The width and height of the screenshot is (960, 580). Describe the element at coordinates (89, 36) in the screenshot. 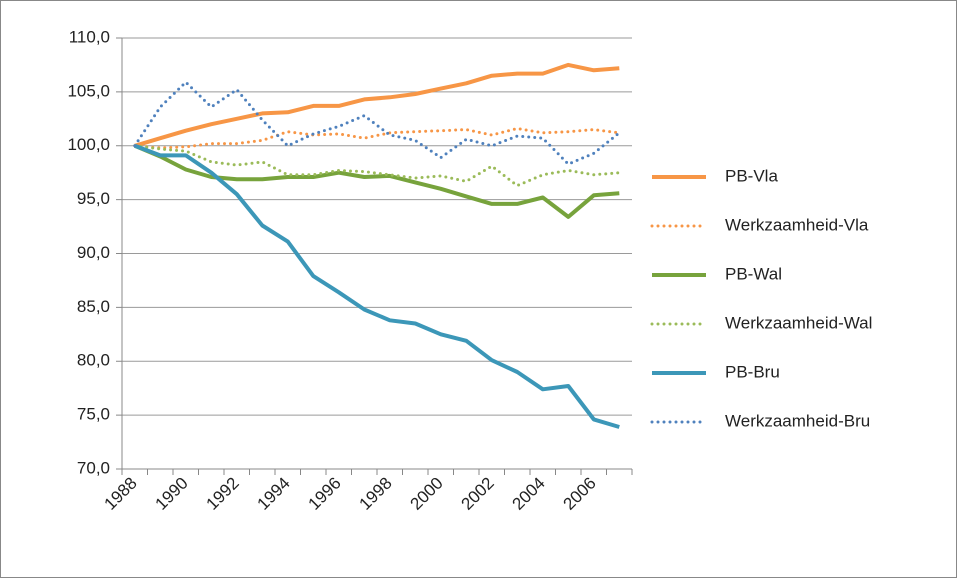

I see `y-tick-label: 110,0` at that location.